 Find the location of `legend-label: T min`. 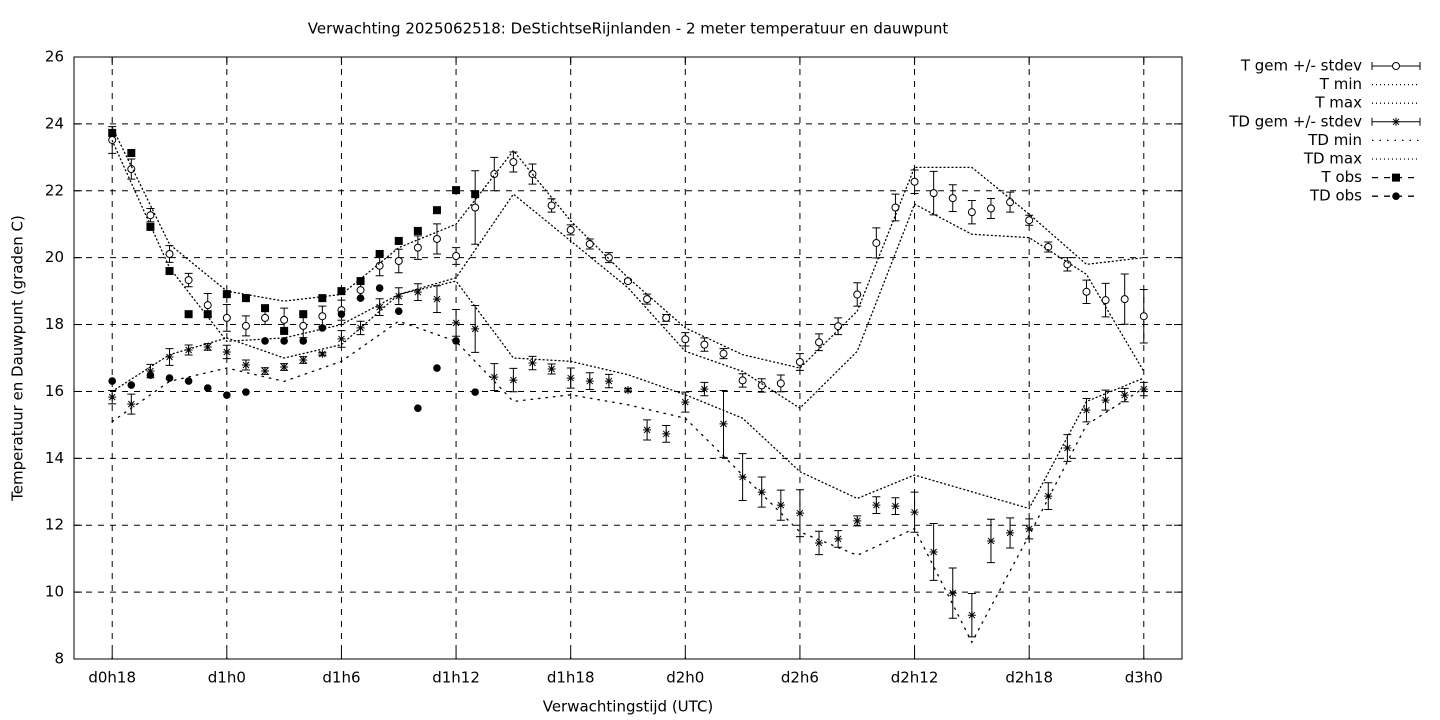

legend-label: T min is located at coordinates (1340, 84).